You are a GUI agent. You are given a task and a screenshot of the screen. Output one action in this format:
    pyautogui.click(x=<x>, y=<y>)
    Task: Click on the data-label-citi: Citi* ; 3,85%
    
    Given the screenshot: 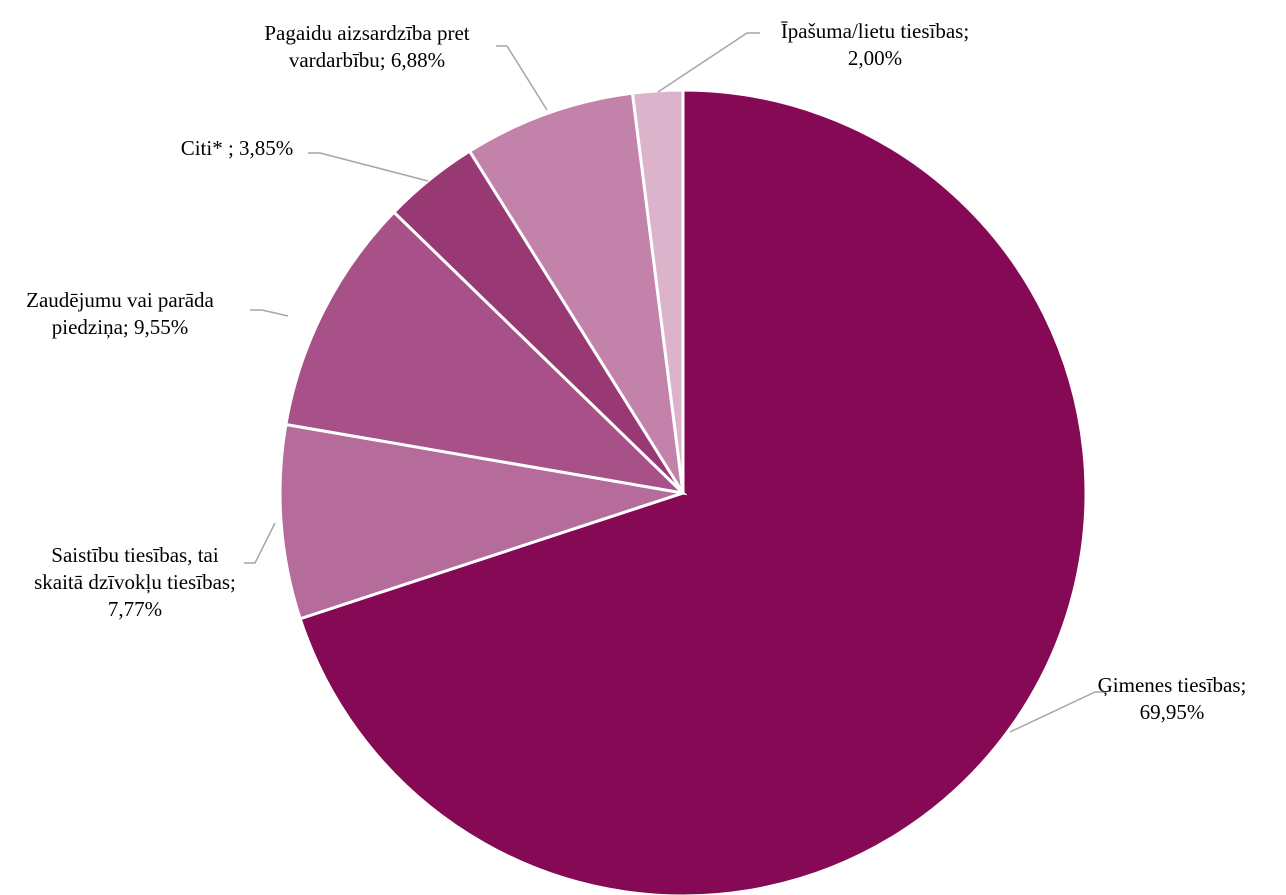 What is the action you would take?
    pyautogui.click(x=237, y=148)
    